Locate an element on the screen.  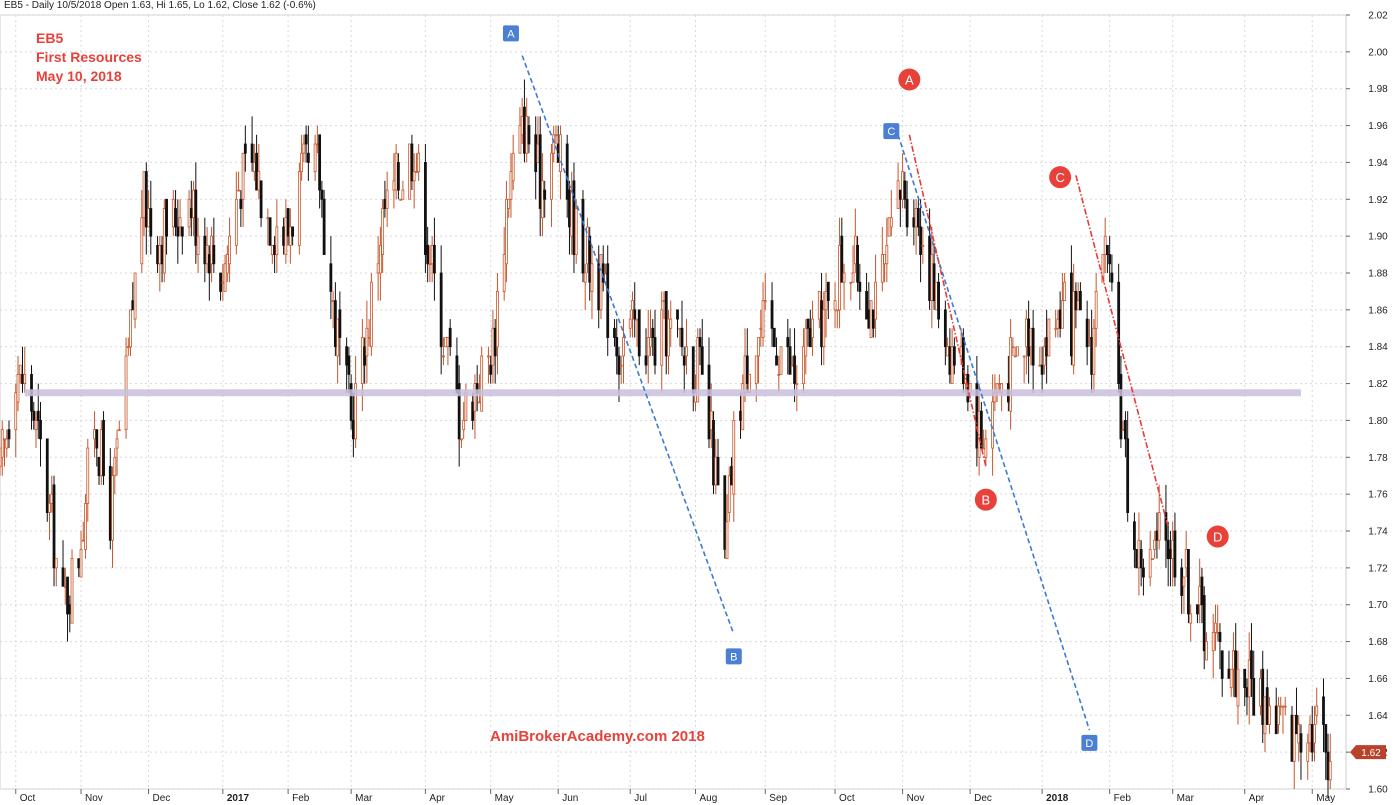
x-tick-label: Apr is located at coordinates (1257, 798).